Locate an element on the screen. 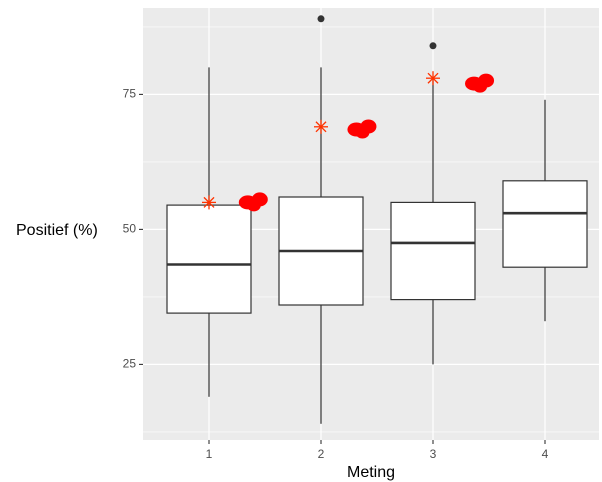  y-tick-label: 75 is located at coordinates (130, 94).